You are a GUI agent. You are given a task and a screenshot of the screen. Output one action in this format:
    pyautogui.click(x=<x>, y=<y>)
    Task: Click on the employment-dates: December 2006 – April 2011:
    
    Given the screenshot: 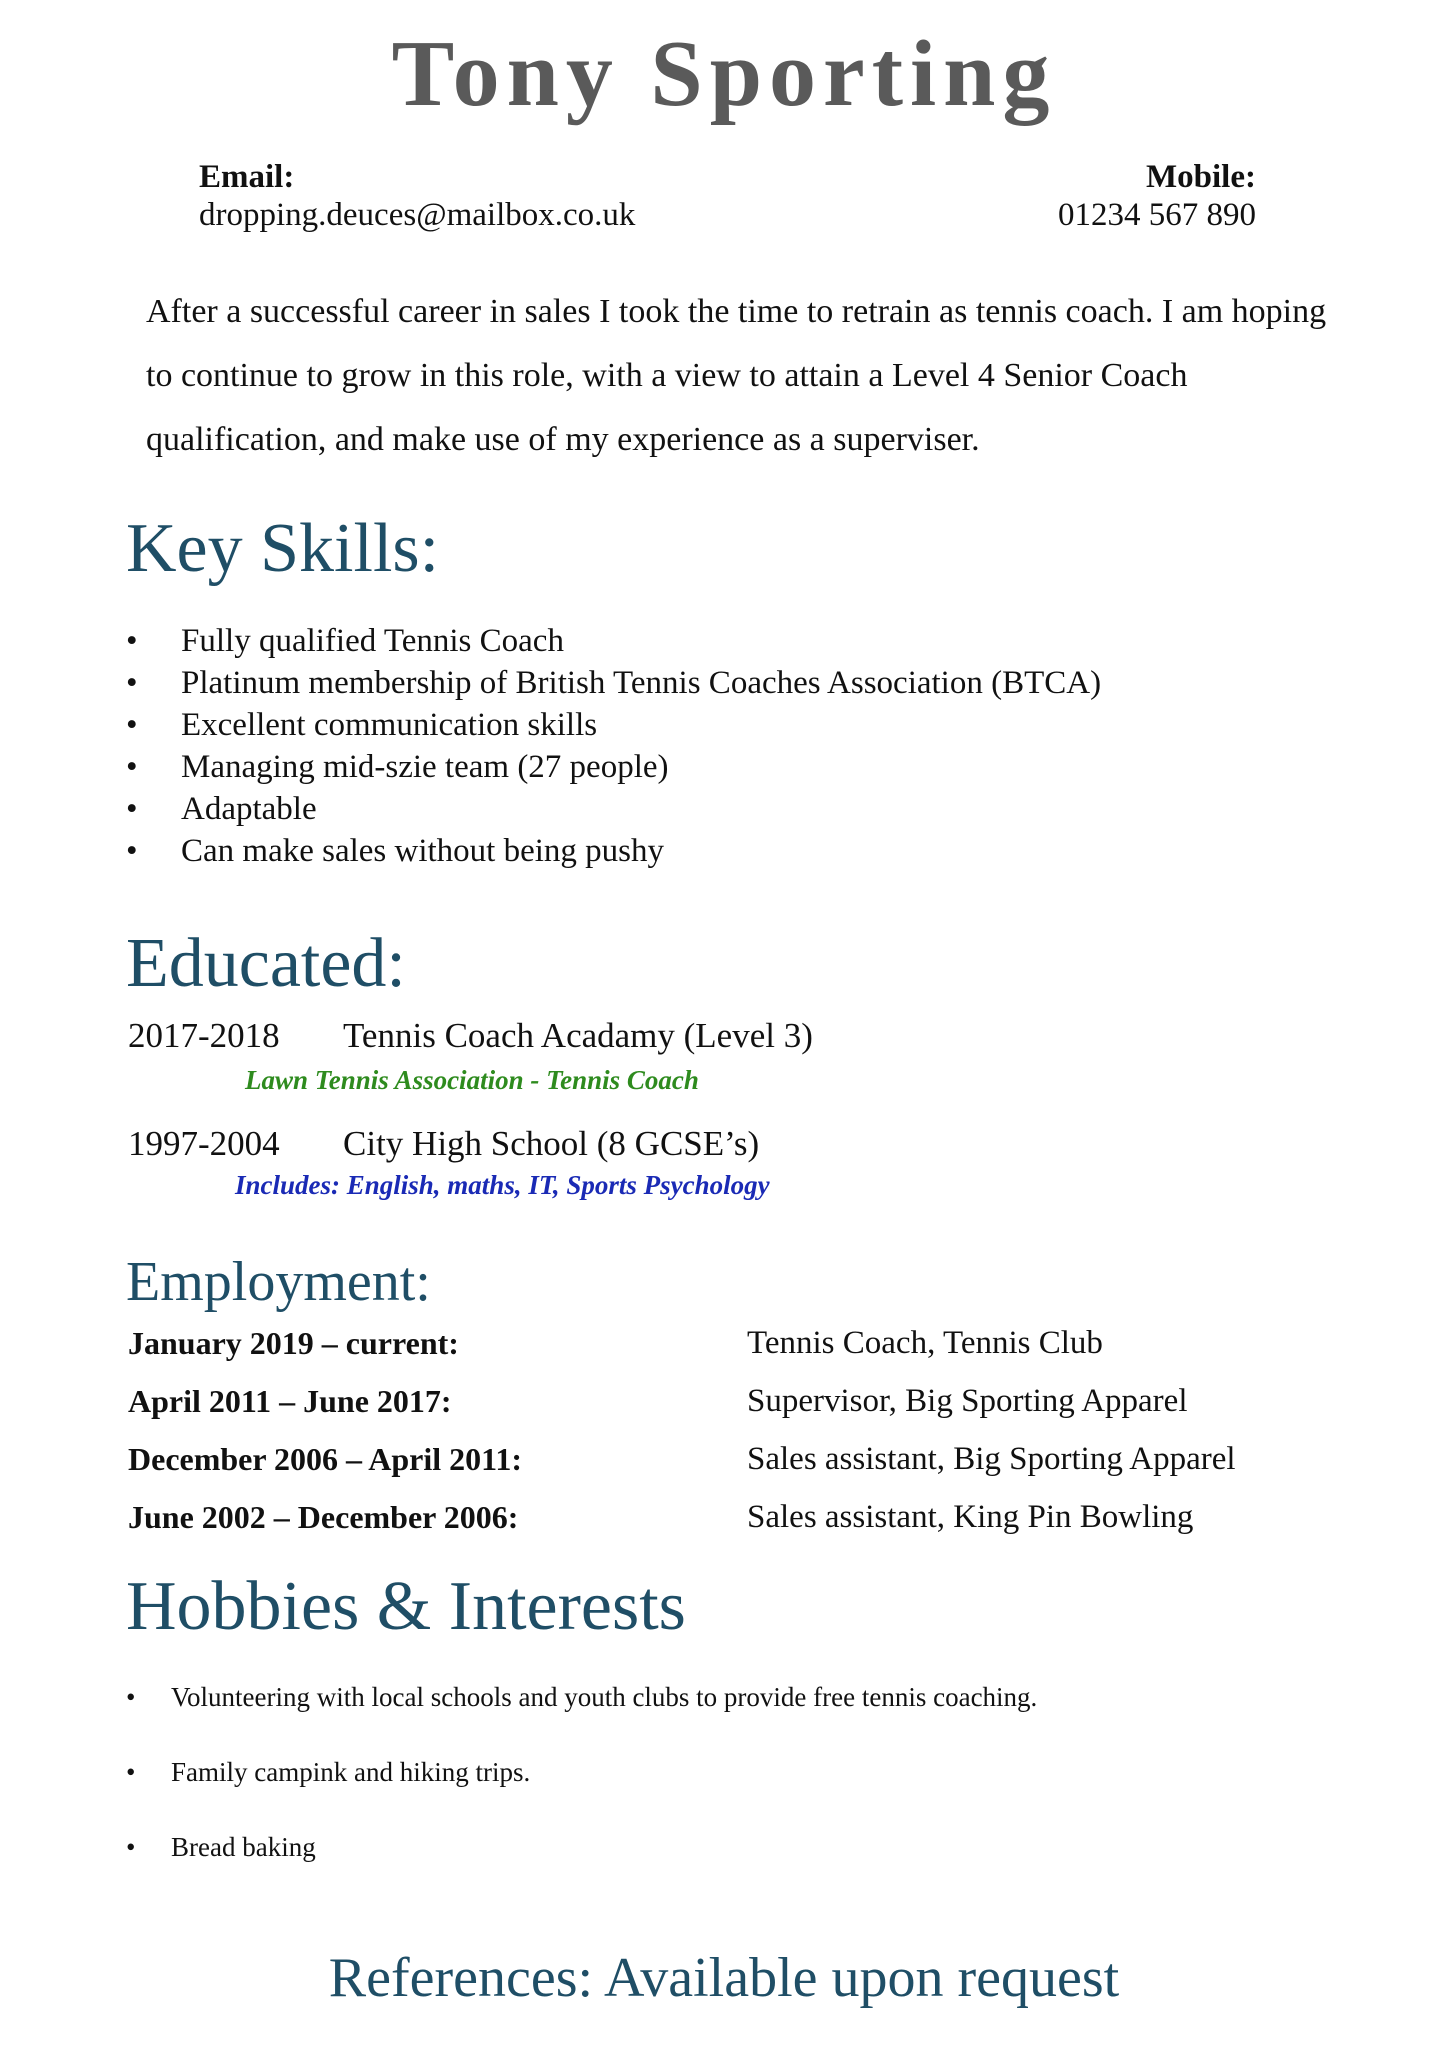 What is the action you would take?
    pyautogui.click(x=325, y=1459)
    